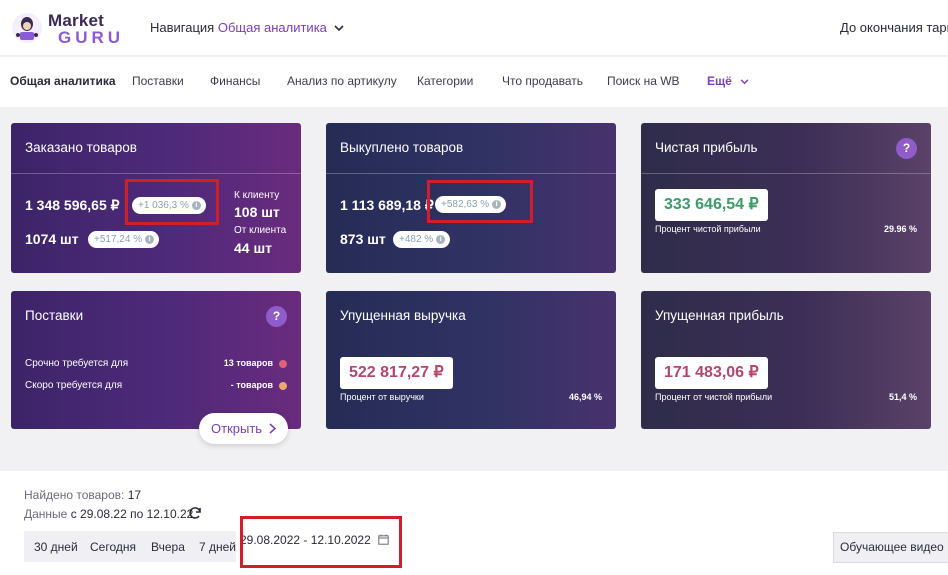 The width and height of the screenshot is (948, 575). Describe the element at coordinates (711, 205) in the screenshot. I see `net-profit-value: 333 646,54 ₽` at that location.